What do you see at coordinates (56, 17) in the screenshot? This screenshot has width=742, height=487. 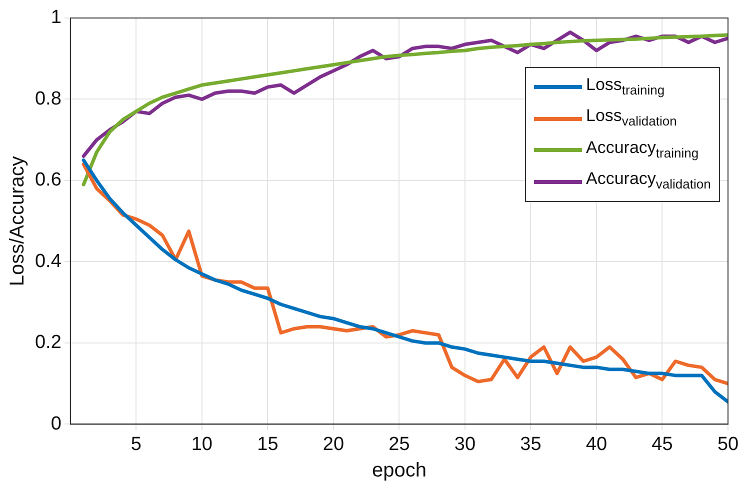 I see `y-tick-label: 1` at bounding box center [56, 17].